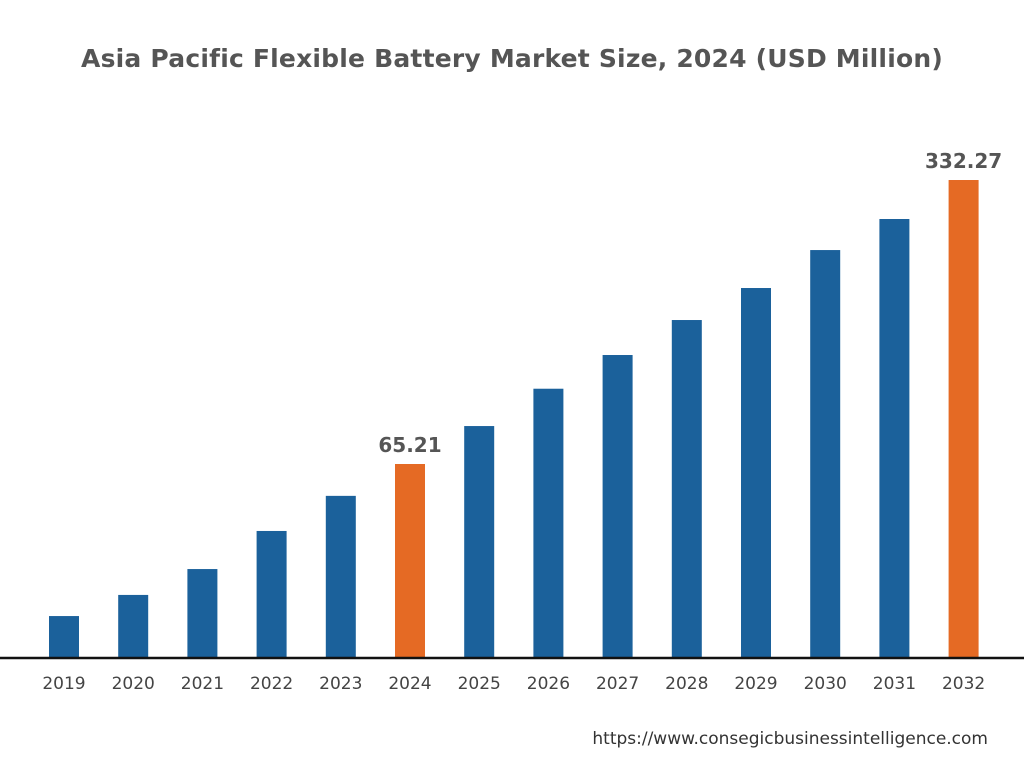 This screenshot has width=1024, height=768. Describe the element at coordinates (479, 542) in the screenshot. I see `bar-2025` at that location.